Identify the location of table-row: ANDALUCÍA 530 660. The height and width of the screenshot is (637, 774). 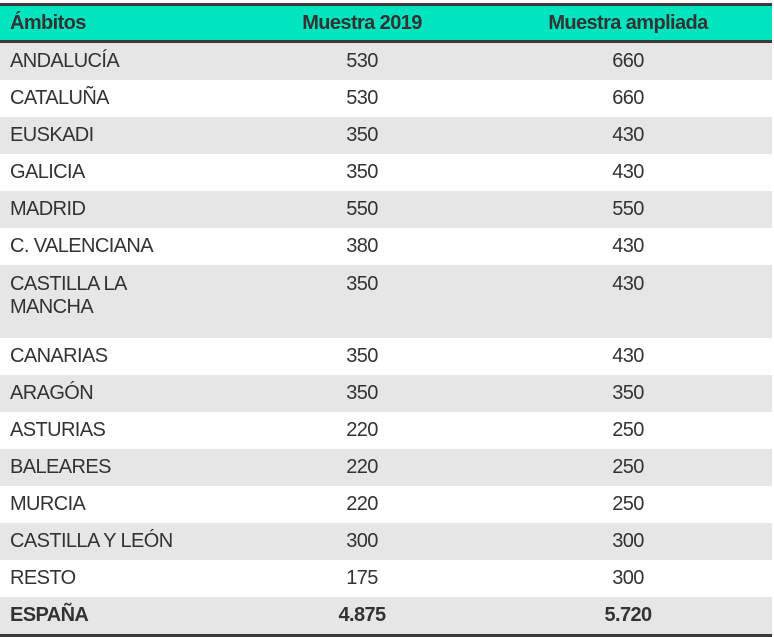
(386, 60).